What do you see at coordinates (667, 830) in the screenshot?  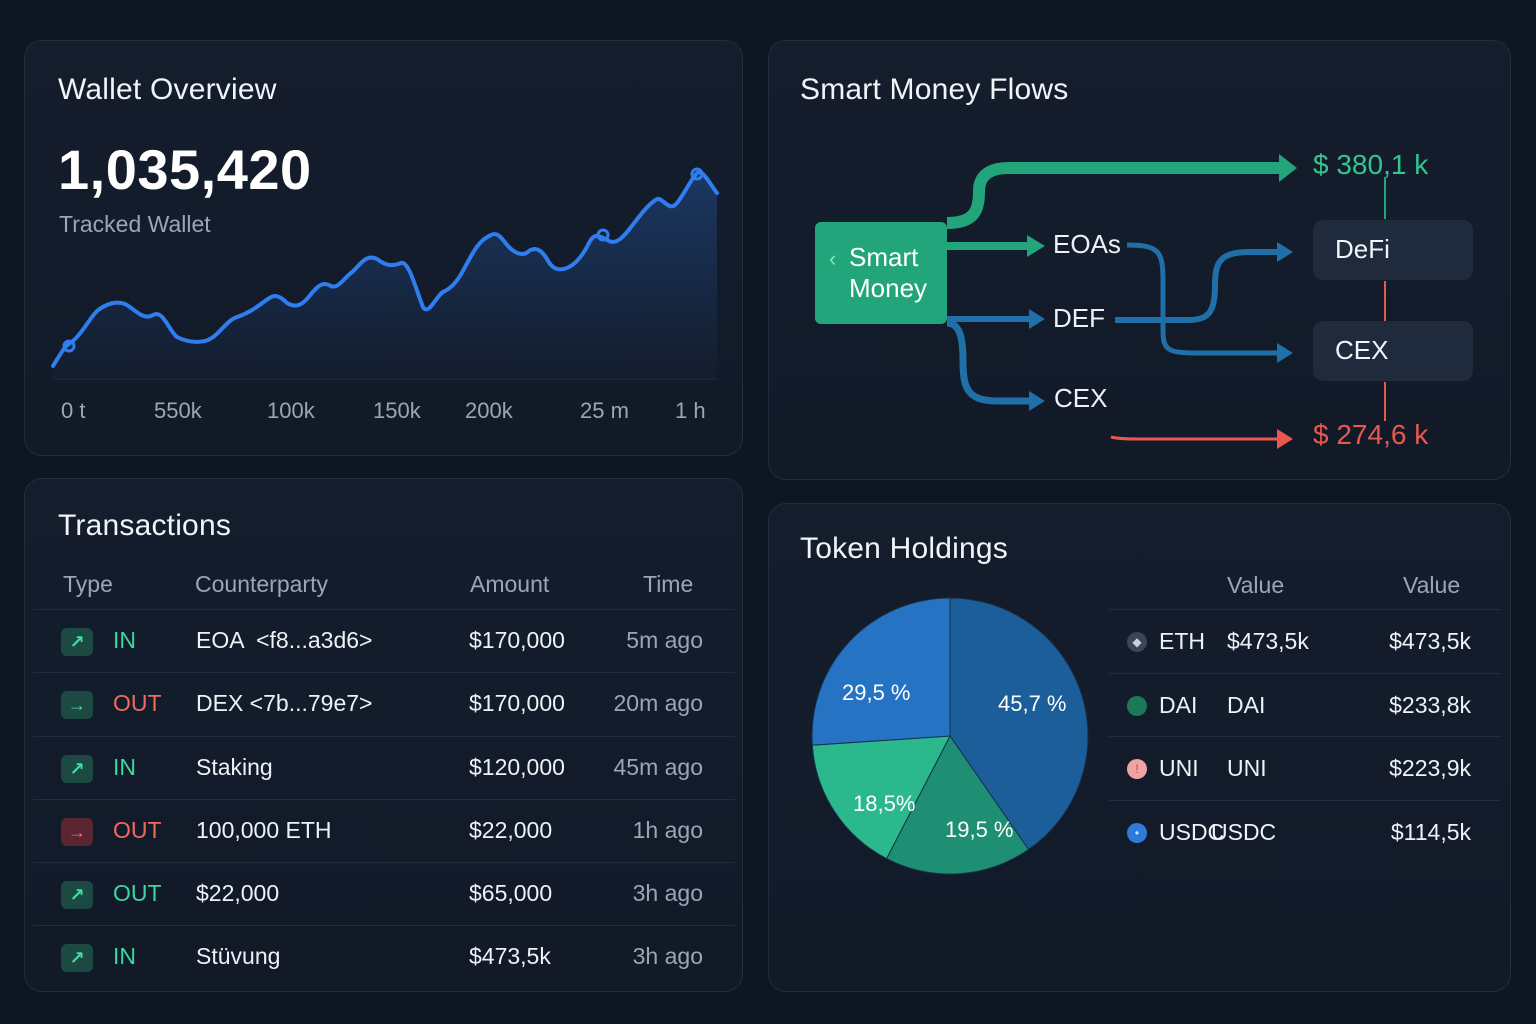 I see `tx-time: 1h ago` at bounding box center [667, 830].